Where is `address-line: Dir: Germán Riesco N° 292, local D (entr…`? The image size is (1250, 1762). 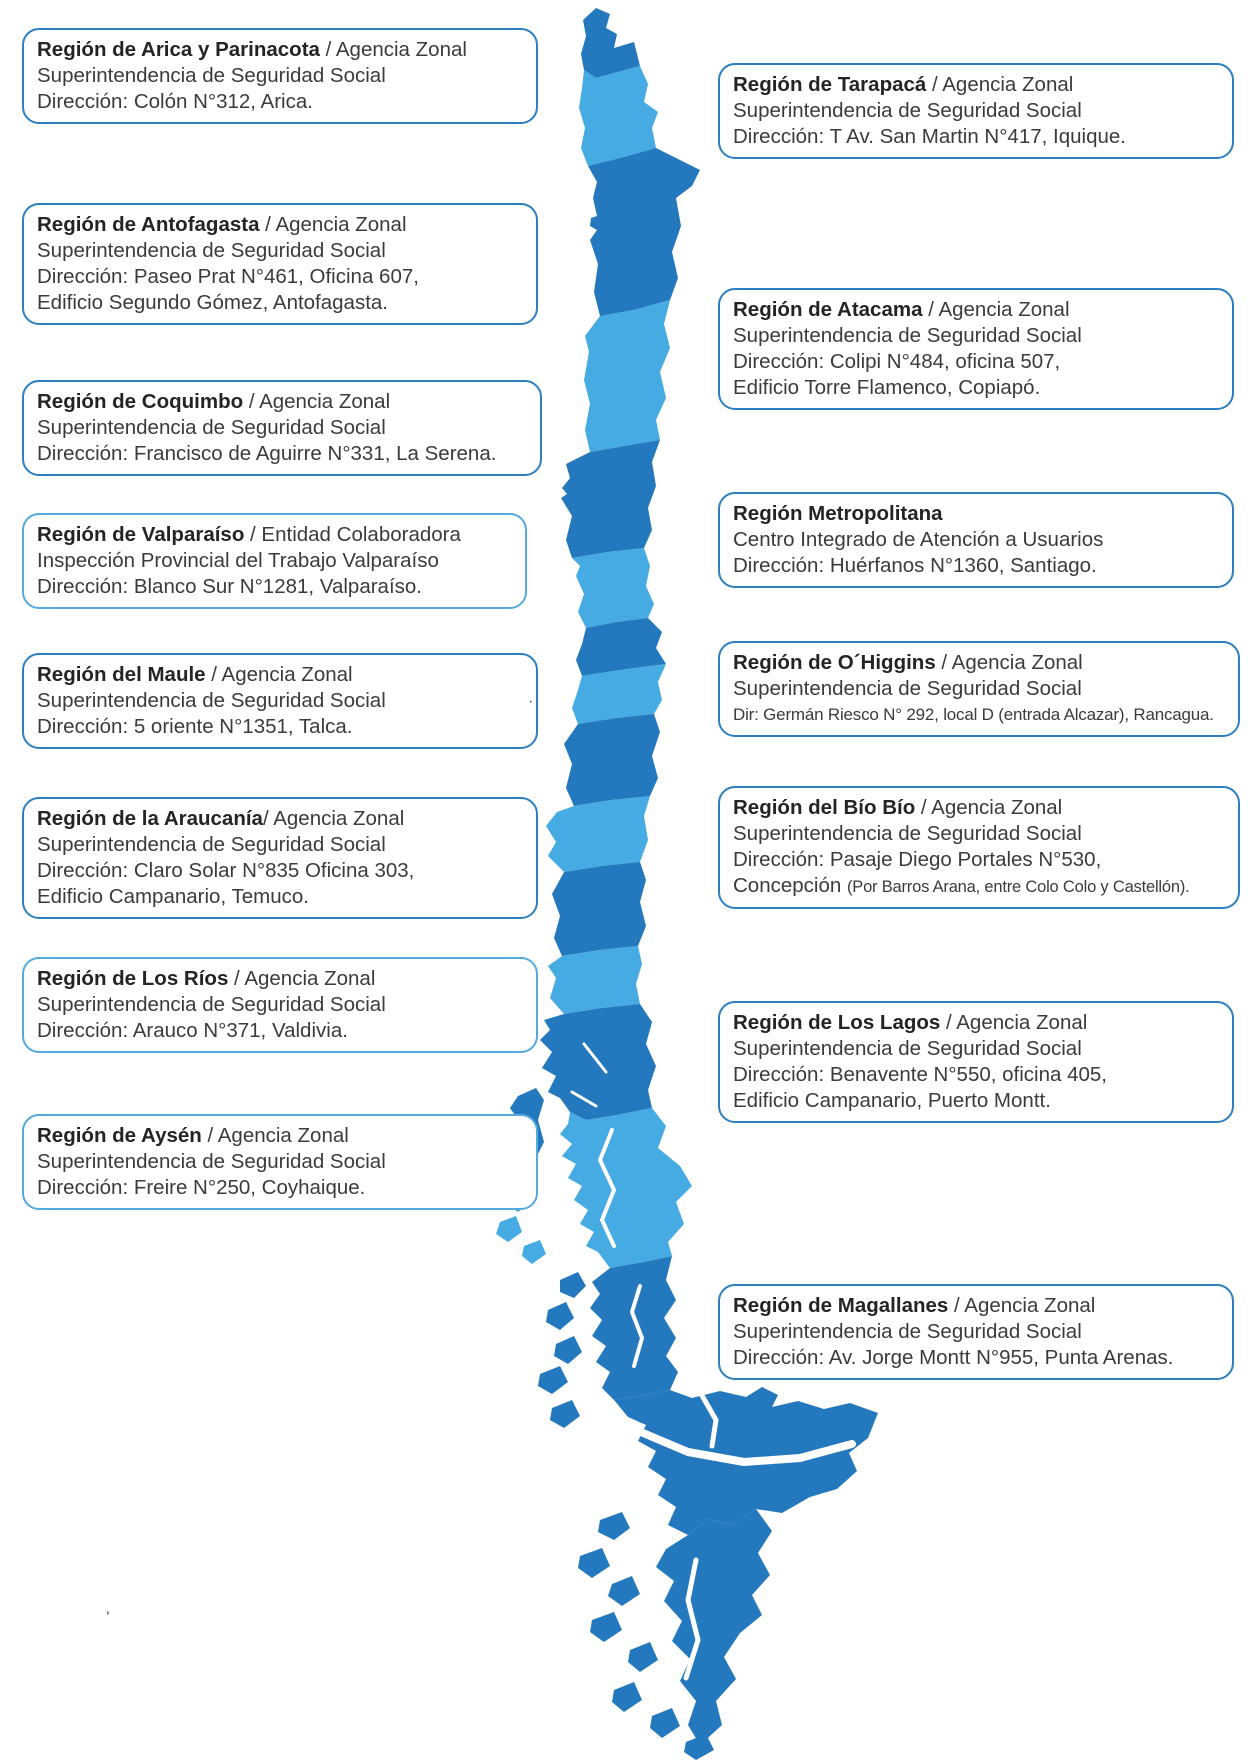
address-line: Dir: Germán Riesco N° 292, local D (entr… is located at coordinates (973, 714).